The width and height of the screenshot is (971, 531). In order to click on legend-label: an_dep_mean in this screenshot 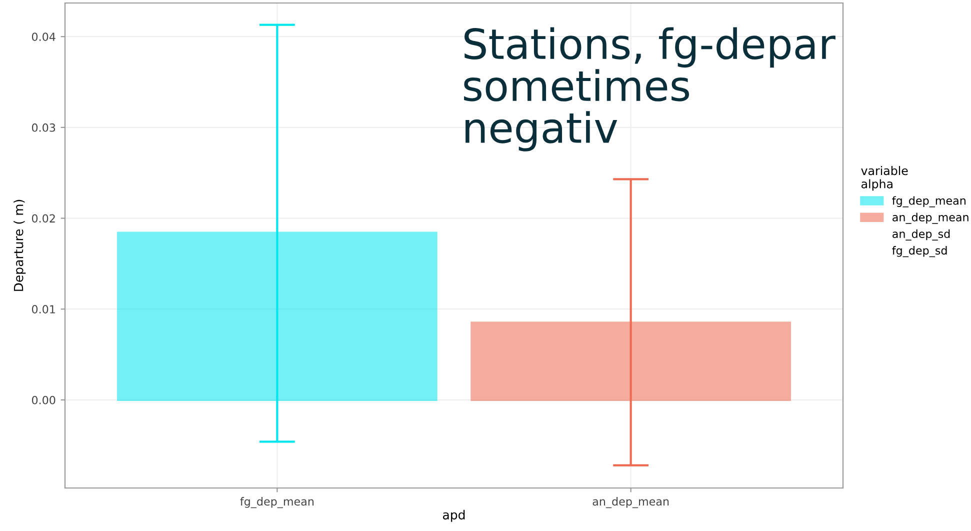, I will do `click(930, 218)`.